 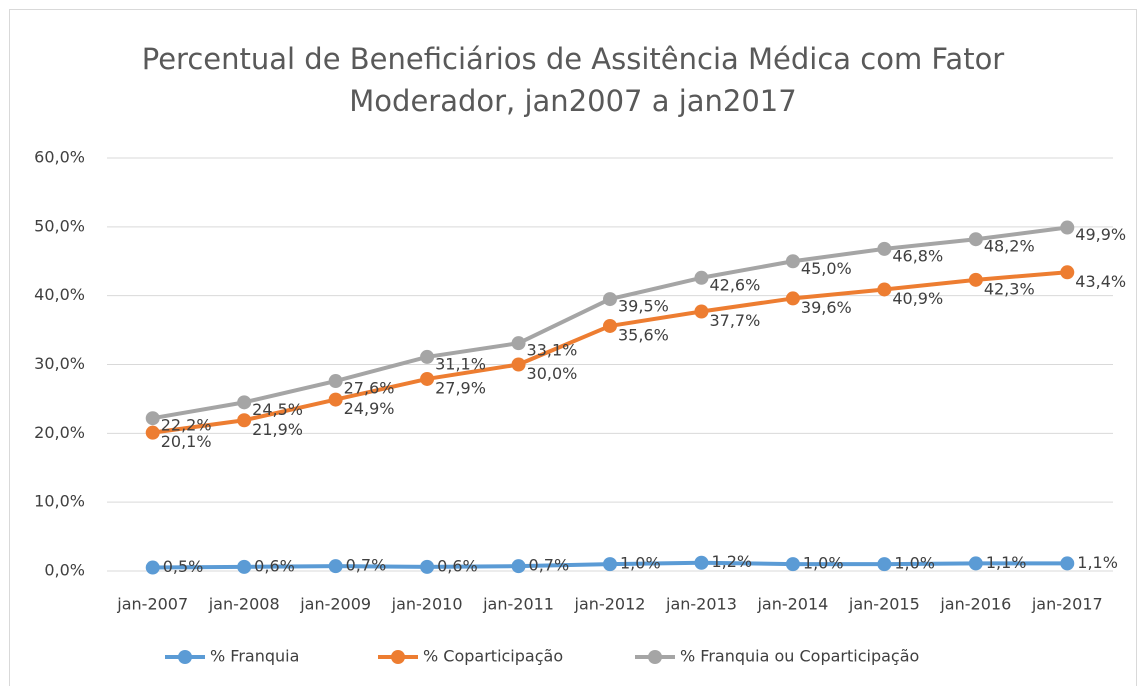 What do you see at coordinates (59, 225) in the screenshot?
I see `y-tick-label: 50,0%` at bounding box center [59, 225].